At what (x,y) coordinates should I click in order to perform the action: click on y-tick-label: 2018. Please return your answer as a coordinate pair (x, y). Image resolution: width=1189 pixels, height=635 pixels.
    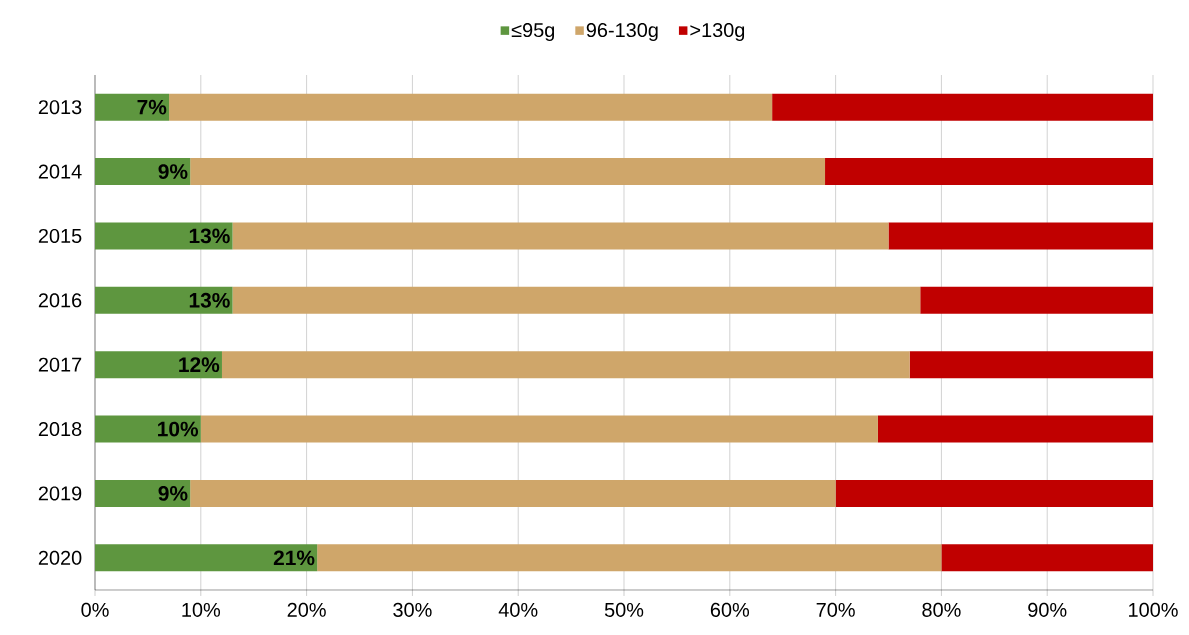
    Looking at the image, I should click on (60, 429).